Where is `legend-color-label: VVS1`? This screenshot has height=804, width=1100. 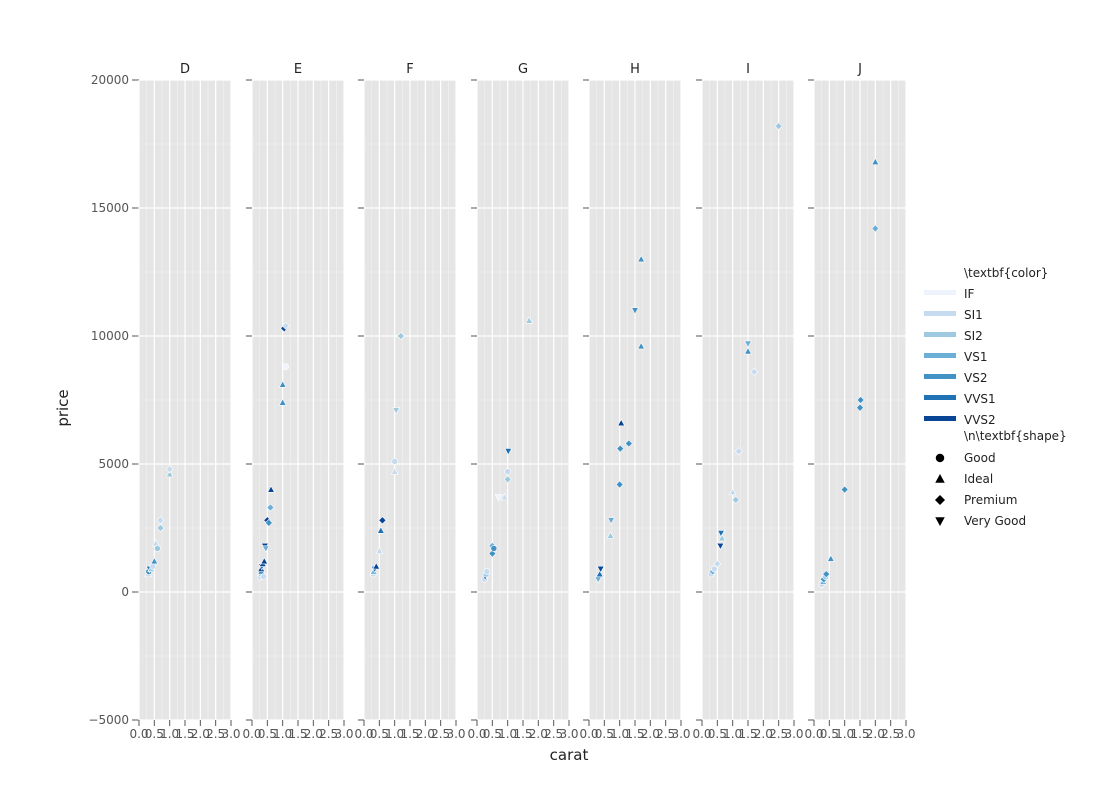
legend-color-label: VVS1 is located at coordinates (980, 399).